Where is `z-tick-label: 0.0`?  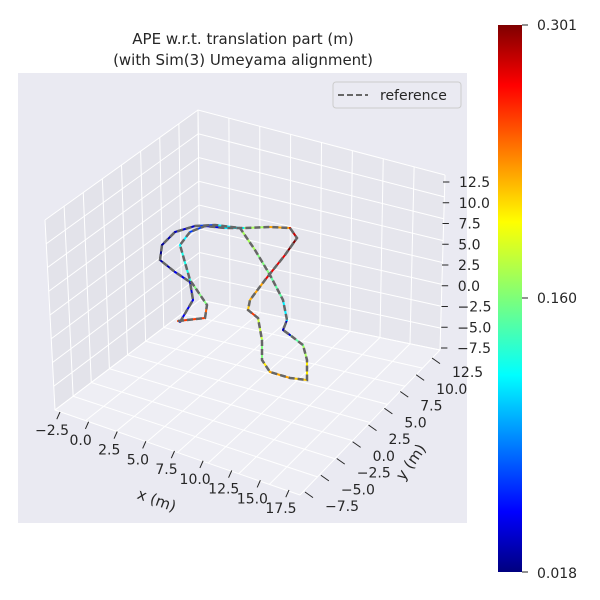
z-tick-label: 0.0 is located at coordinates (469, 287).